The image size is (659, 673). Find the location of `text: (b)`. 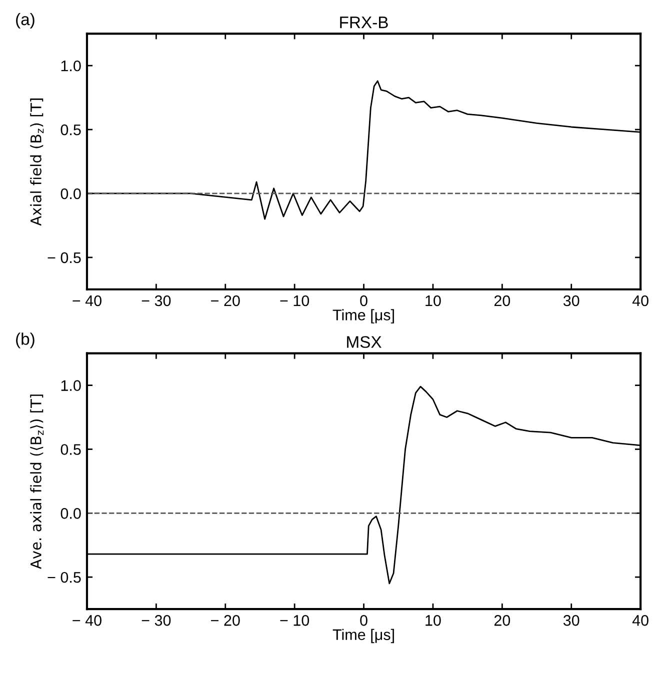

text: (b) is located at coordinates (25, 340).